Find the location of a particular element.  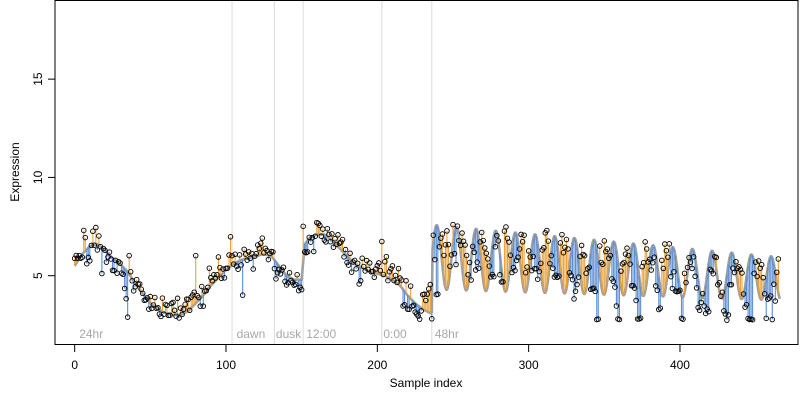

x-tick-label: 0 is located at coordinates (74, 365).